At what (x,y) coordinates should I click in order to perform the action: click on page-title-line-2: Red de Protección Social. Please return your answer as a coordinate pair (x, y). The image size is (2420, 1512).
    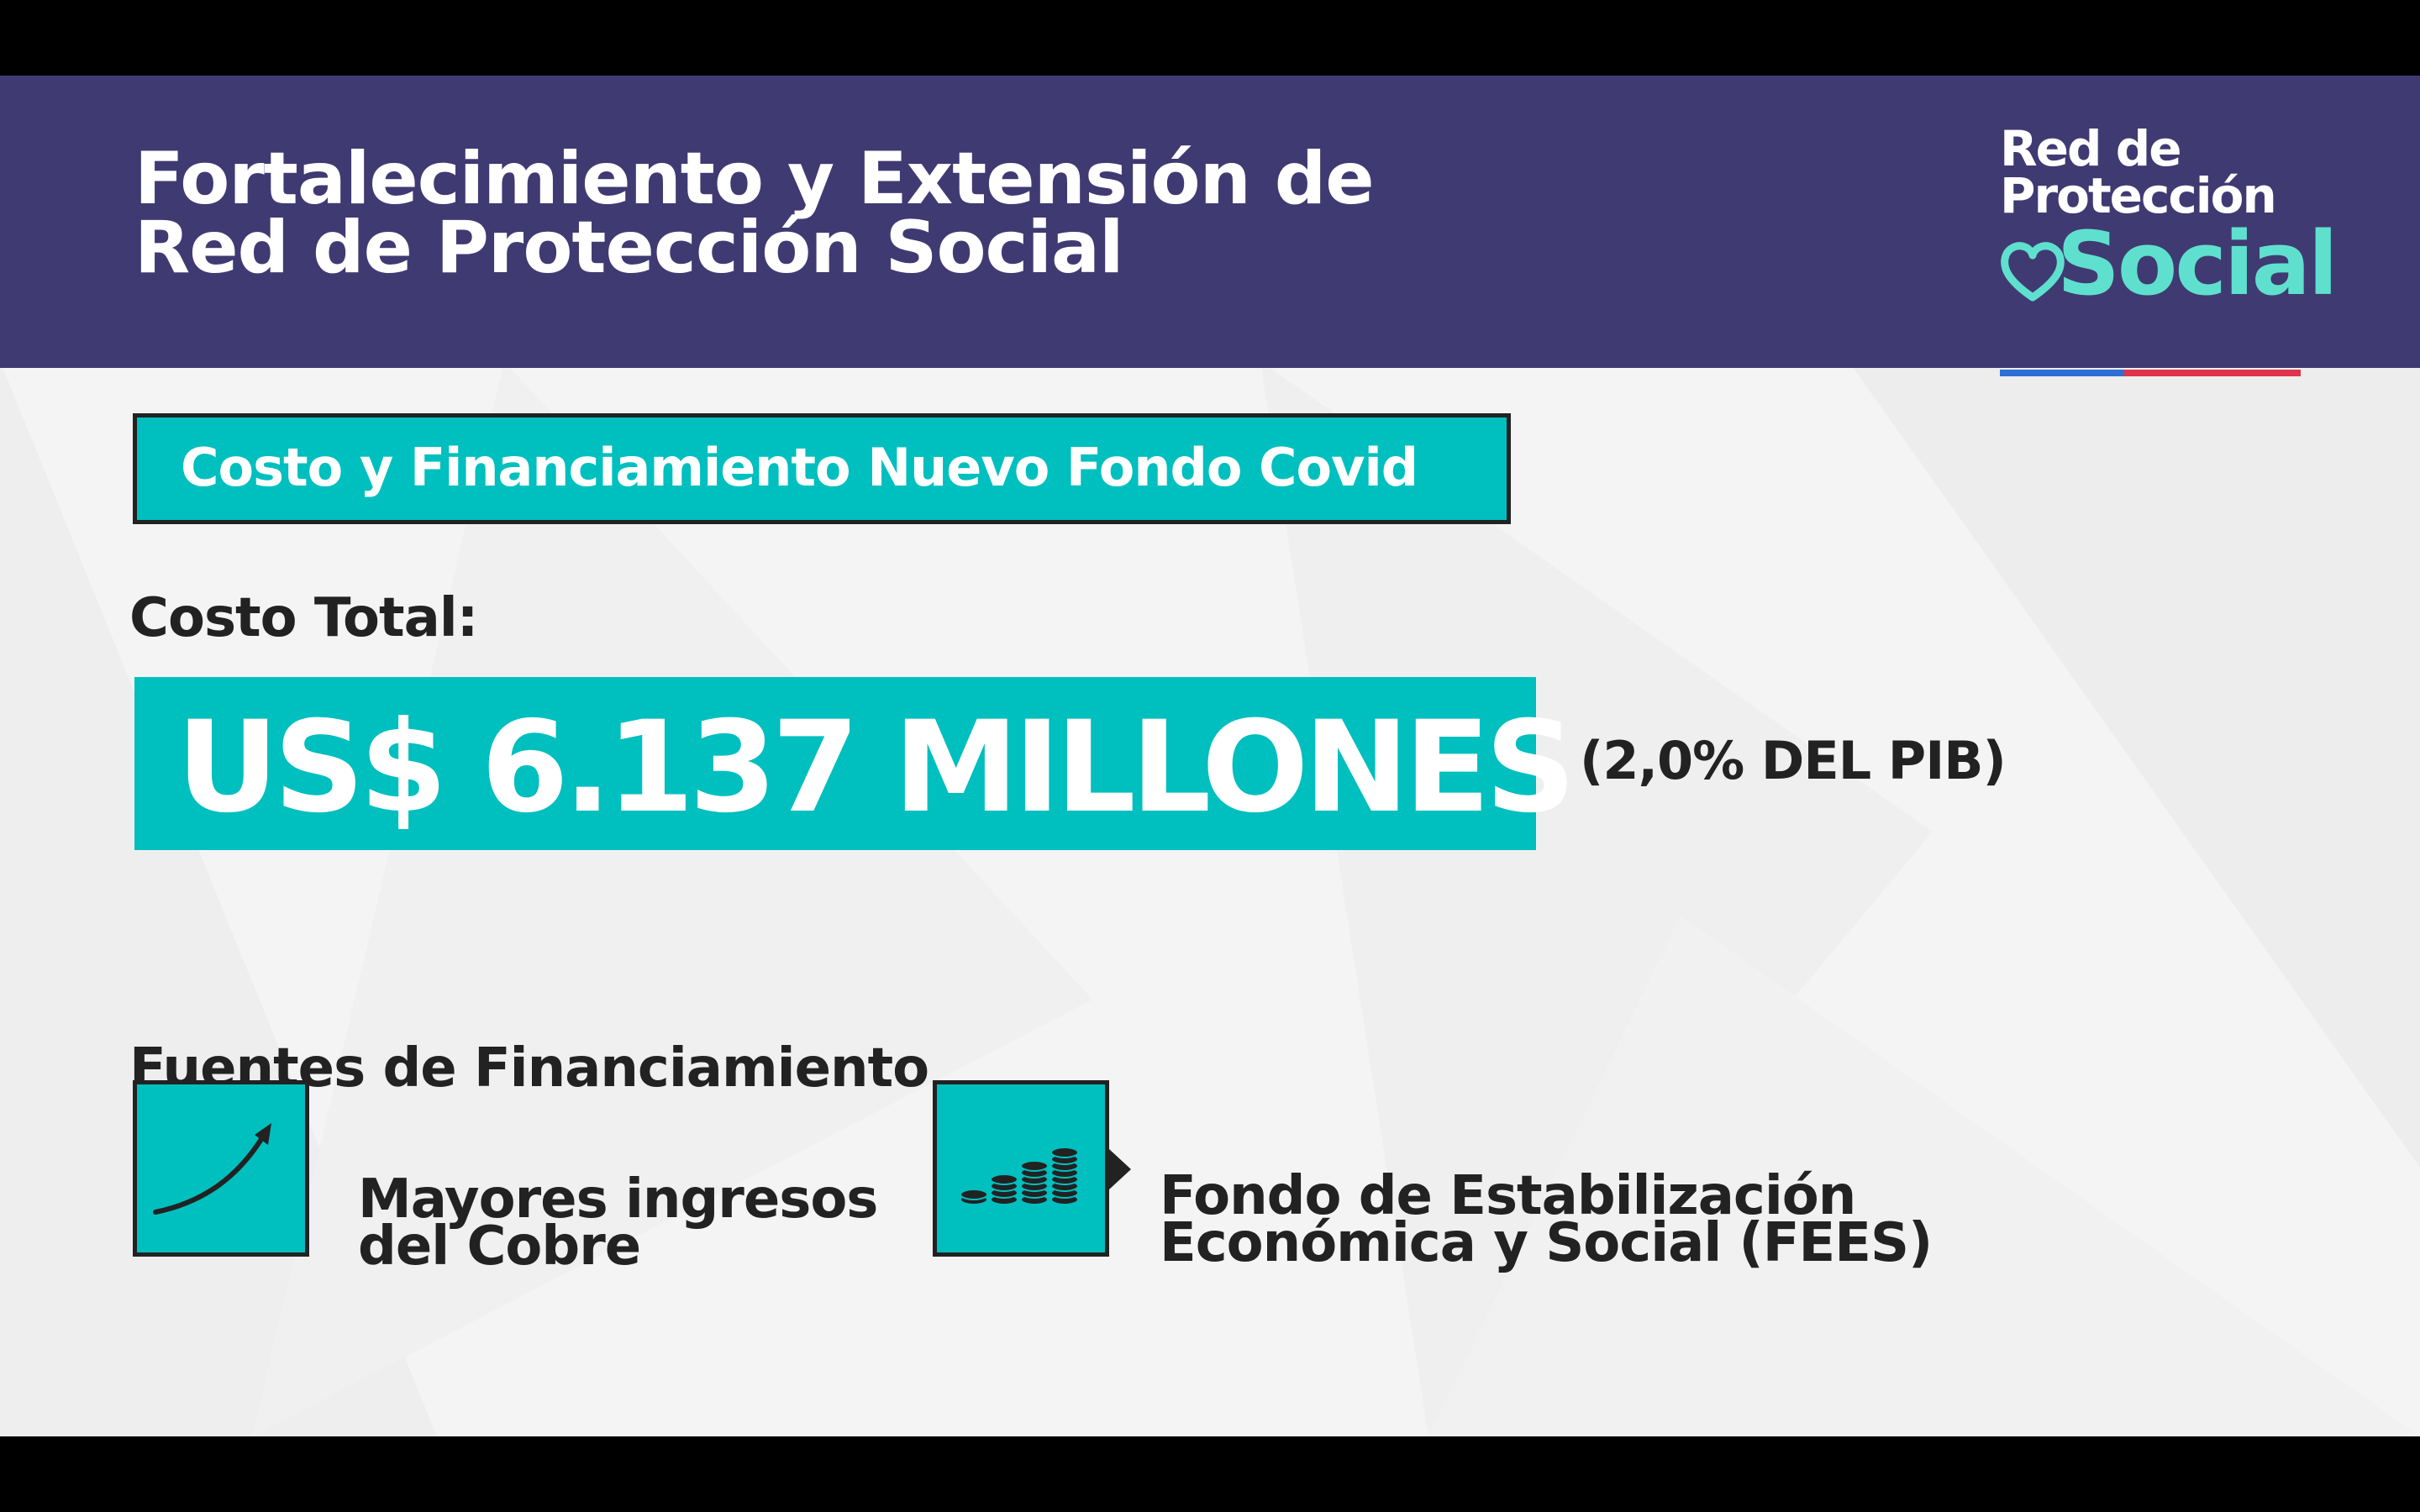
    Looking at the image, I should click on (629, 248).